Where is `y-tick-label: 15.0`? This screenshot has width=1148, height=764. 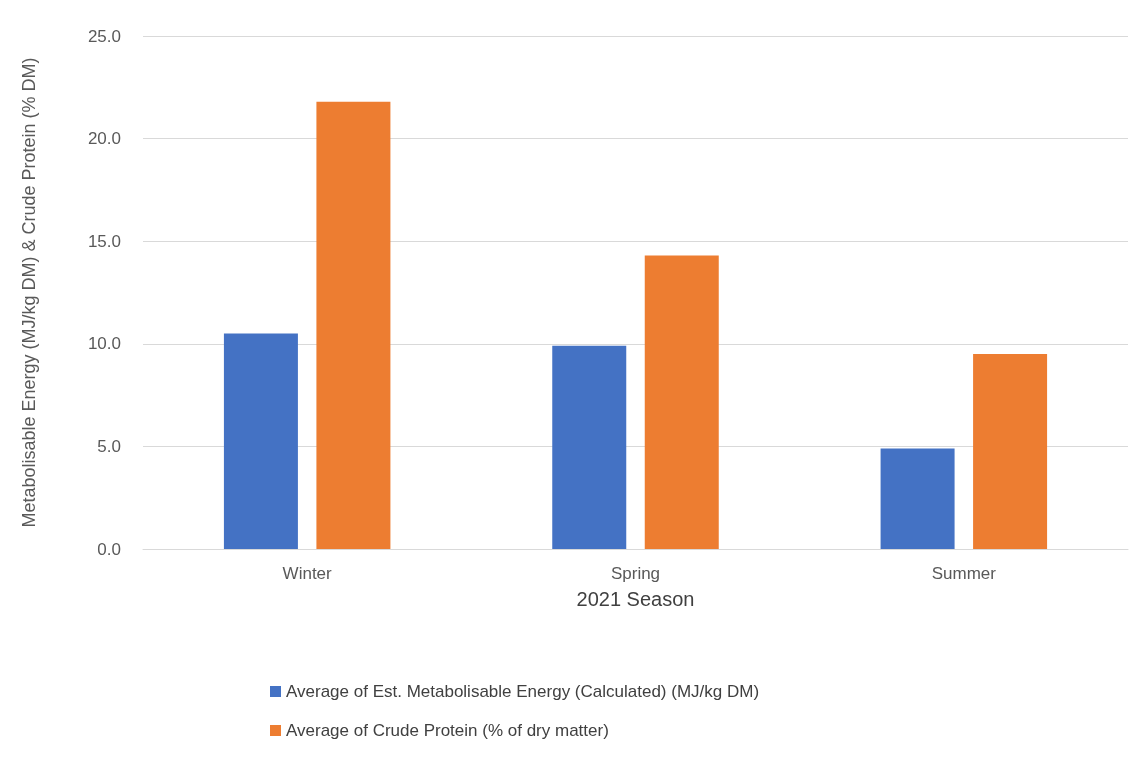 y-tick-label: 15.0 is located at coordinates (104, 241).